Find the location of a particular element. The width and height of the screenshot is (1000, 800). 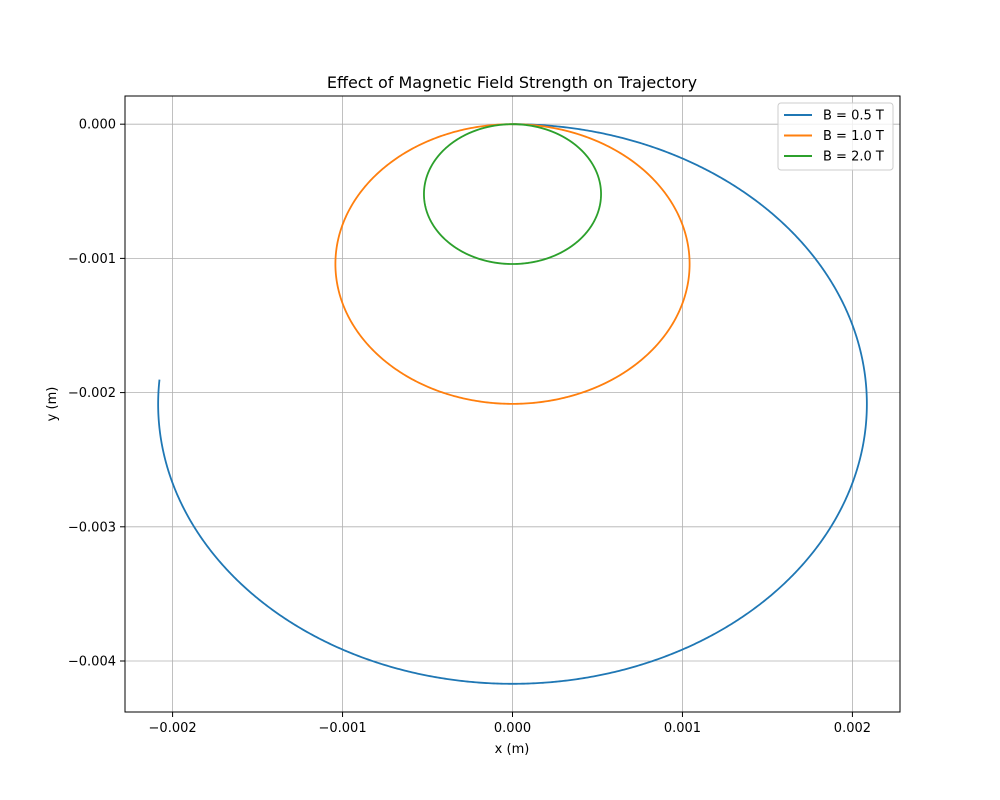

legend-label-1: B = 0.5 T is located at coordinates (853, 116).